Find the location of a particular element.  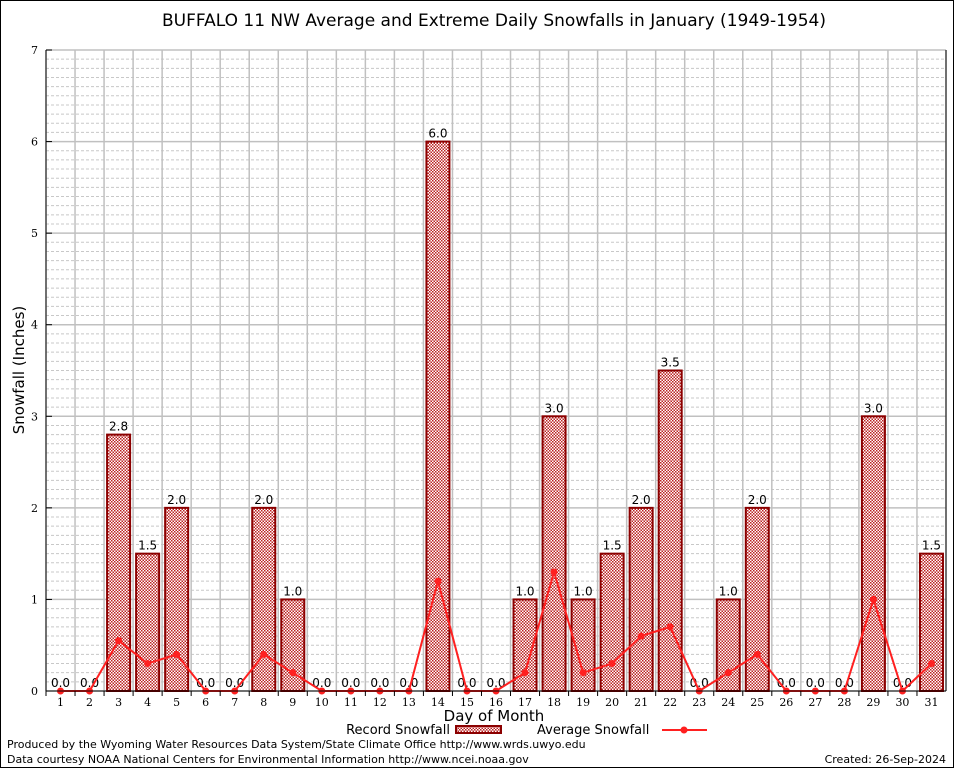

x-tick-label: 1 is located at coordinates (60, 702).